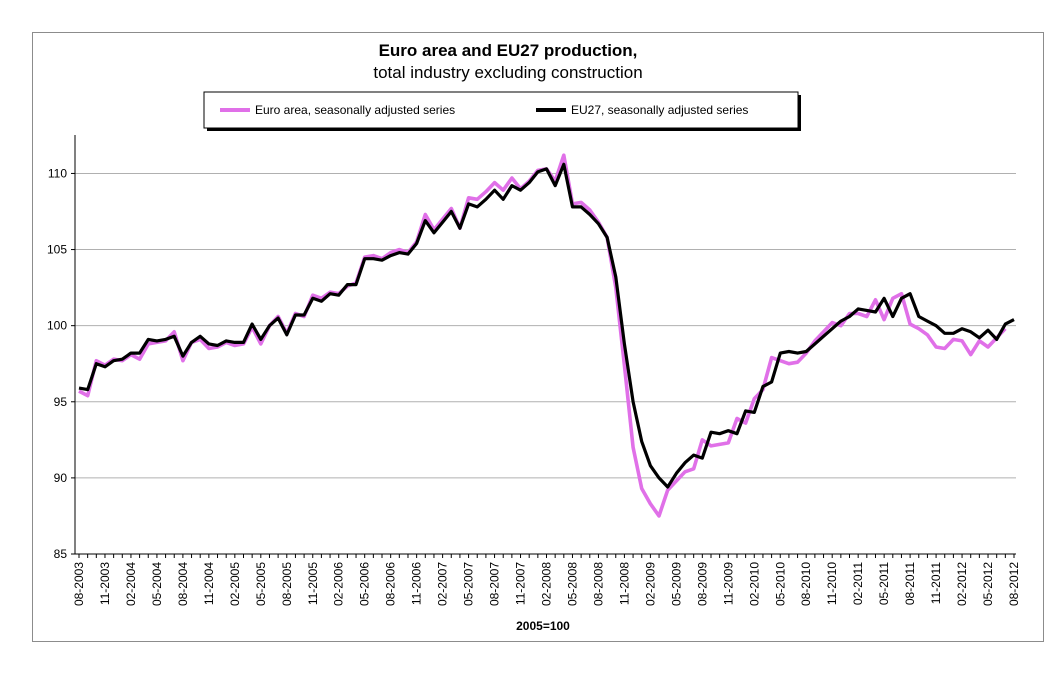  I want to click on legend-box, so click(501, 110).